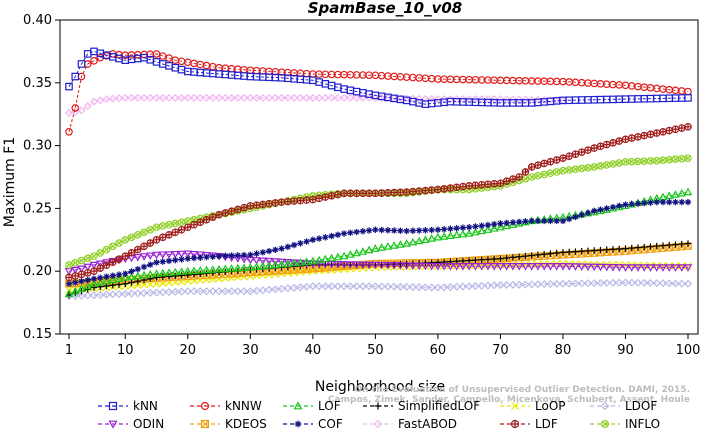 This screenshot has height=434, width=702. Describe the element at coordinates (37, 208) in the screenshot. I see `y-tick-label: 0.25` at that location.